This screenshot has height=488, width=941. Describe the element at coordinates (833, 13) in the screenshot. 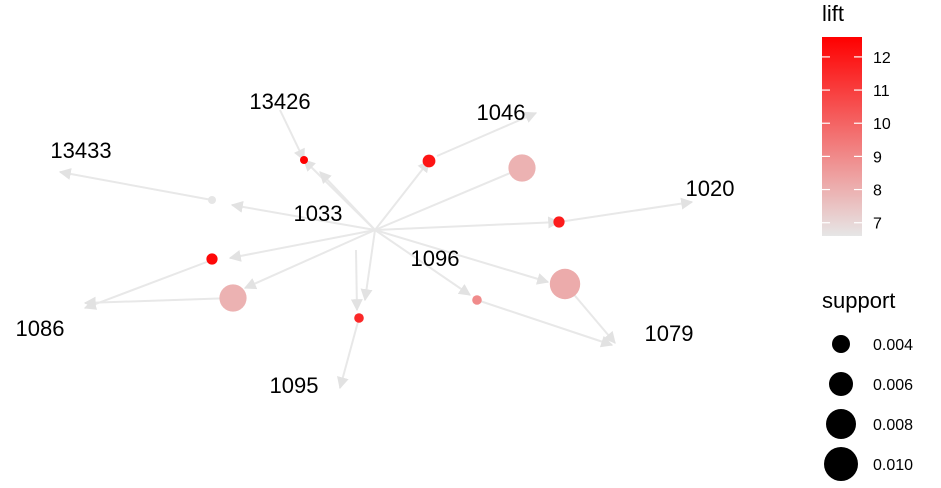

I see `lift-legend-title: lift` at that location.